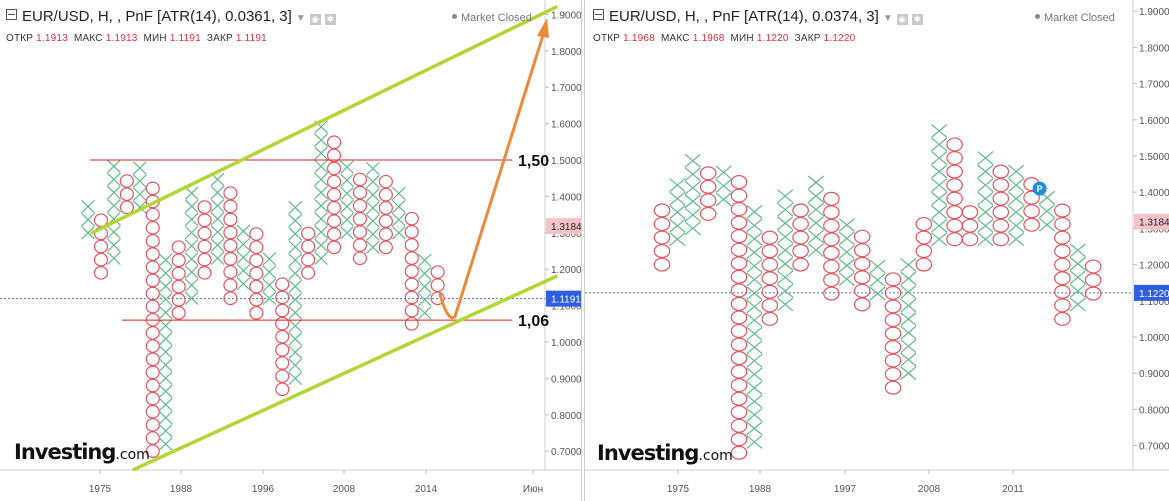 The height and width of the screenshot is (501, 1169). I want to click on ohlc-low-value: 1.1220, so click(772, 38).